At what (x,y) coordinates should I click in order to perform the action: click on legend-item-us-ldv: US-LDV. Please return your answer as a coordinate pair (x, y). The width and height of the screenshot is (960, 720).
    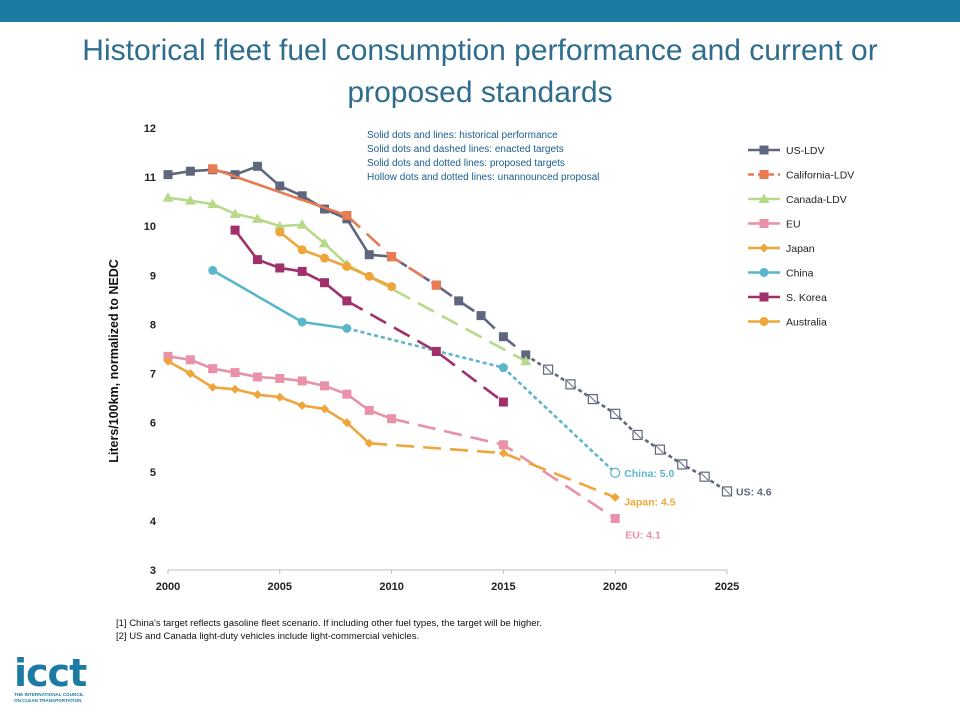
    Looking at the image, I should click on (786, 151).